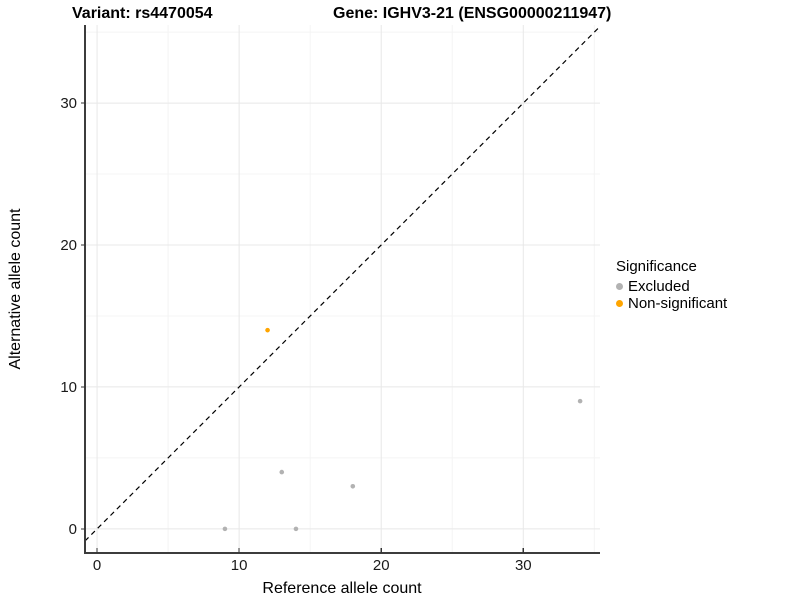  What do you see at coordinates (239, 565) in the screenshot?
I see `x-tick-label: 10` at bounding box center [239, 565].